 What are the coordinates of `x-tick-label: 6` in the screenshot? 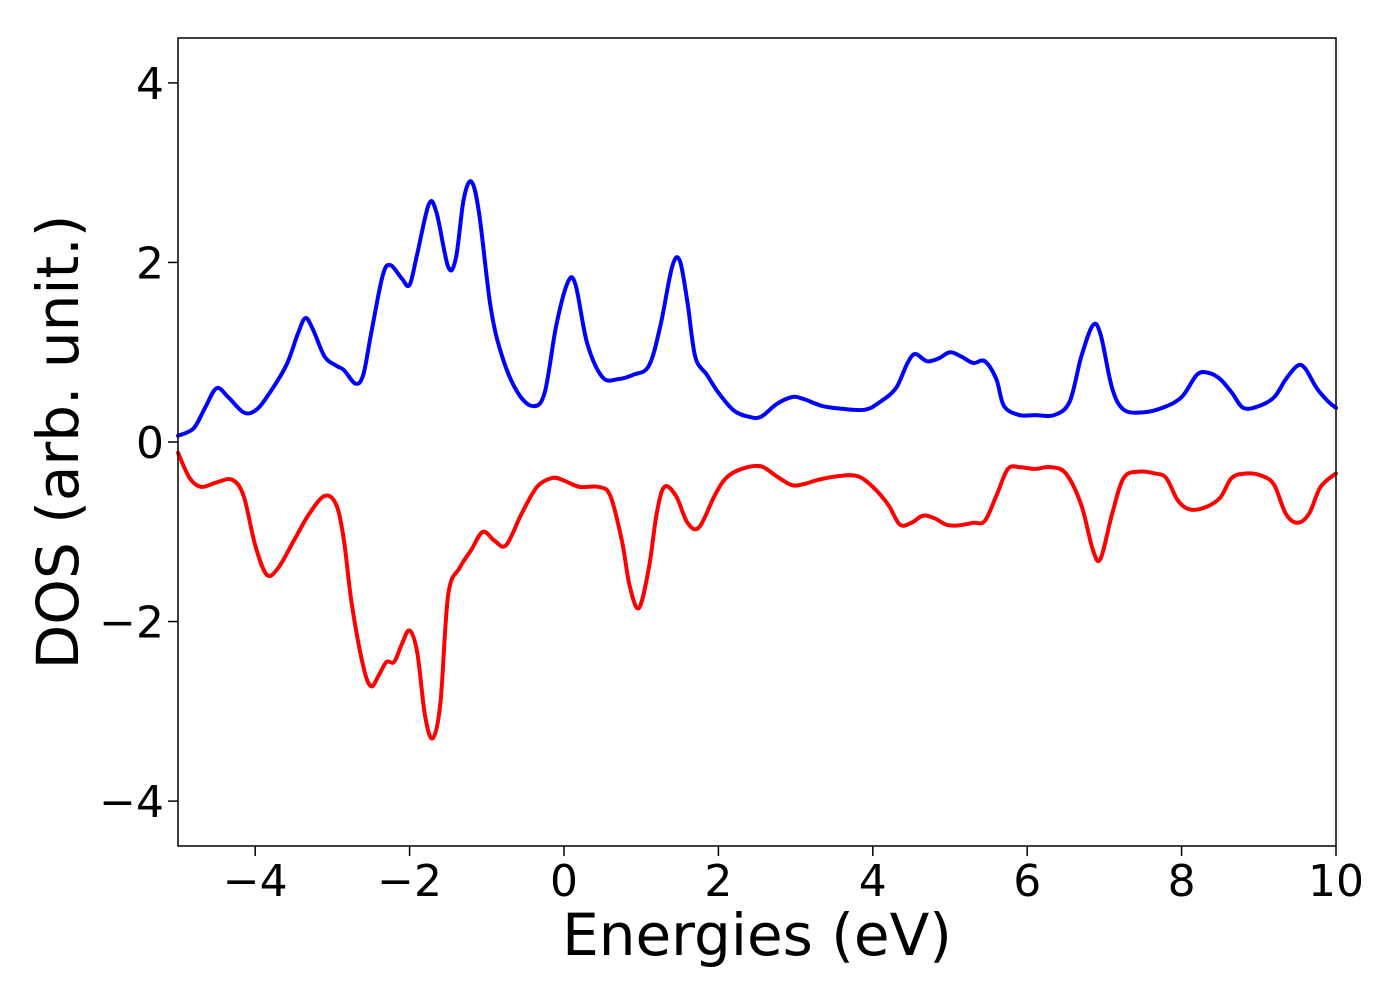 It's located at (1027, 881).